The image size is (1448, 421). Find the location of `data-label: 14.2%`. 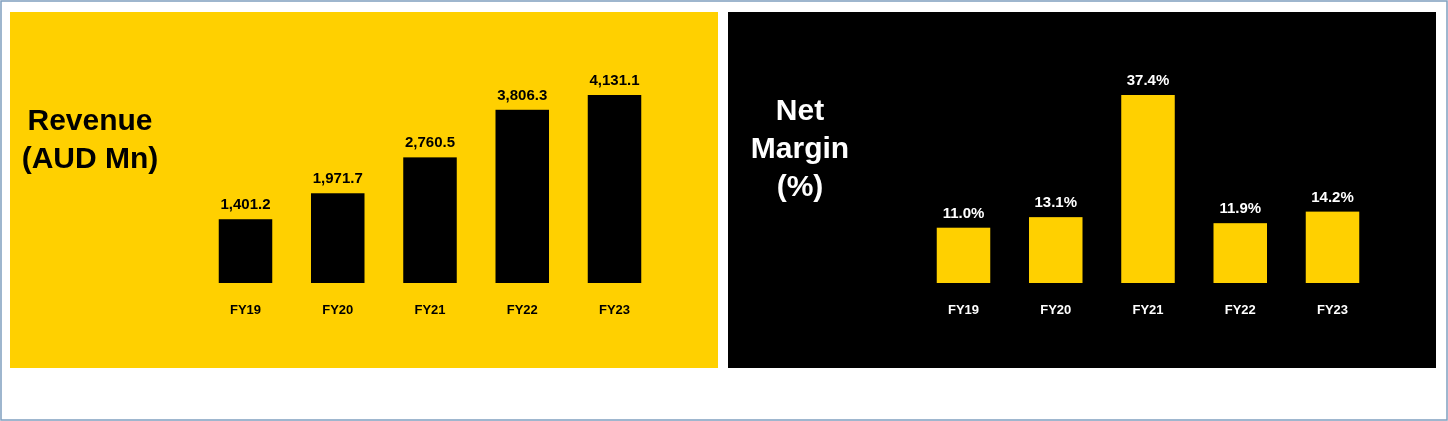

data-label: 14.2% is located at coordinates (1332, 196).